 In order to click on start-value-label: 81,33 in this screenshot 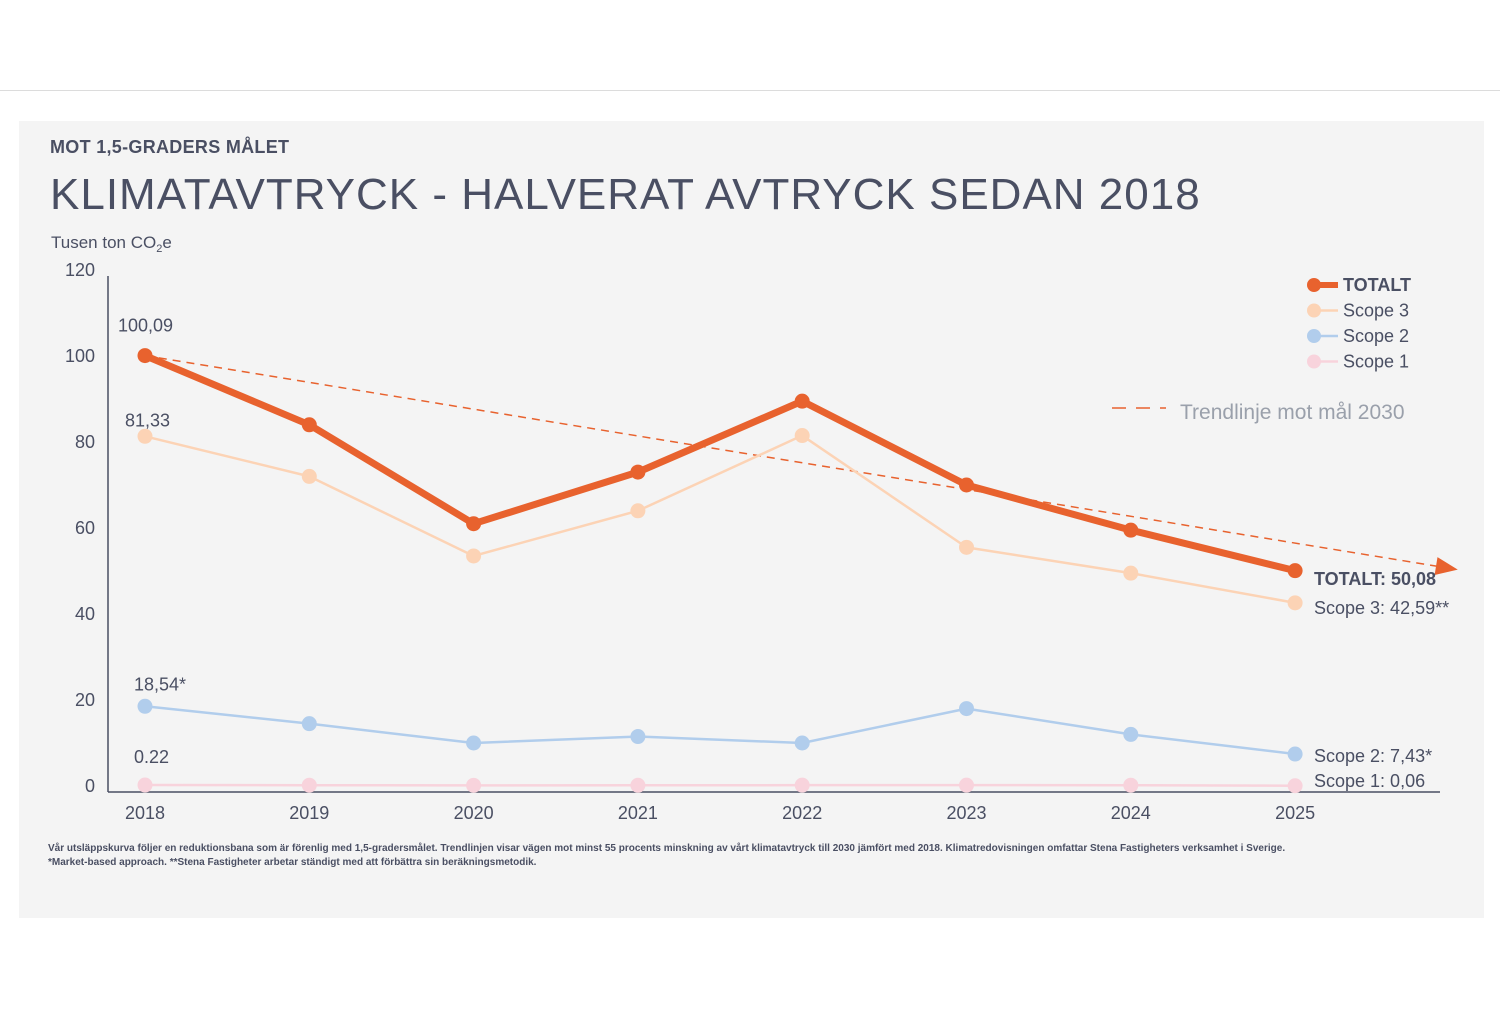, I will do `click(147, 420)`.